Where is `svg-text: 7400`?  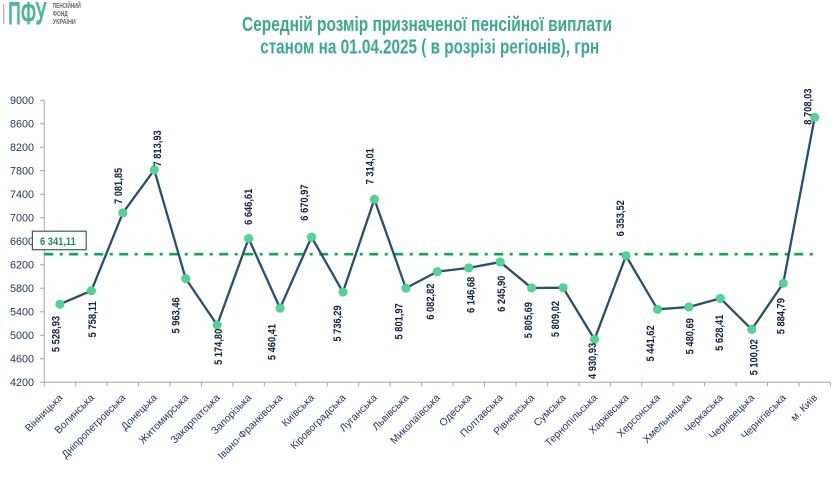
svg-text: 7400 is located at coordinates (22, 195).